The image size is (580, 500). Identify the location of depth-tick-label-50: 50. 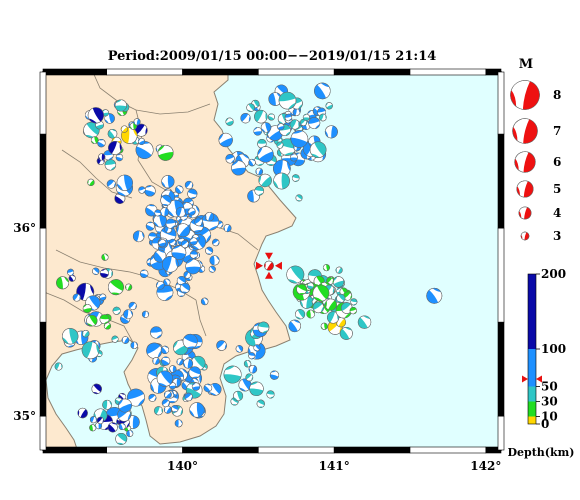
(549, 387).